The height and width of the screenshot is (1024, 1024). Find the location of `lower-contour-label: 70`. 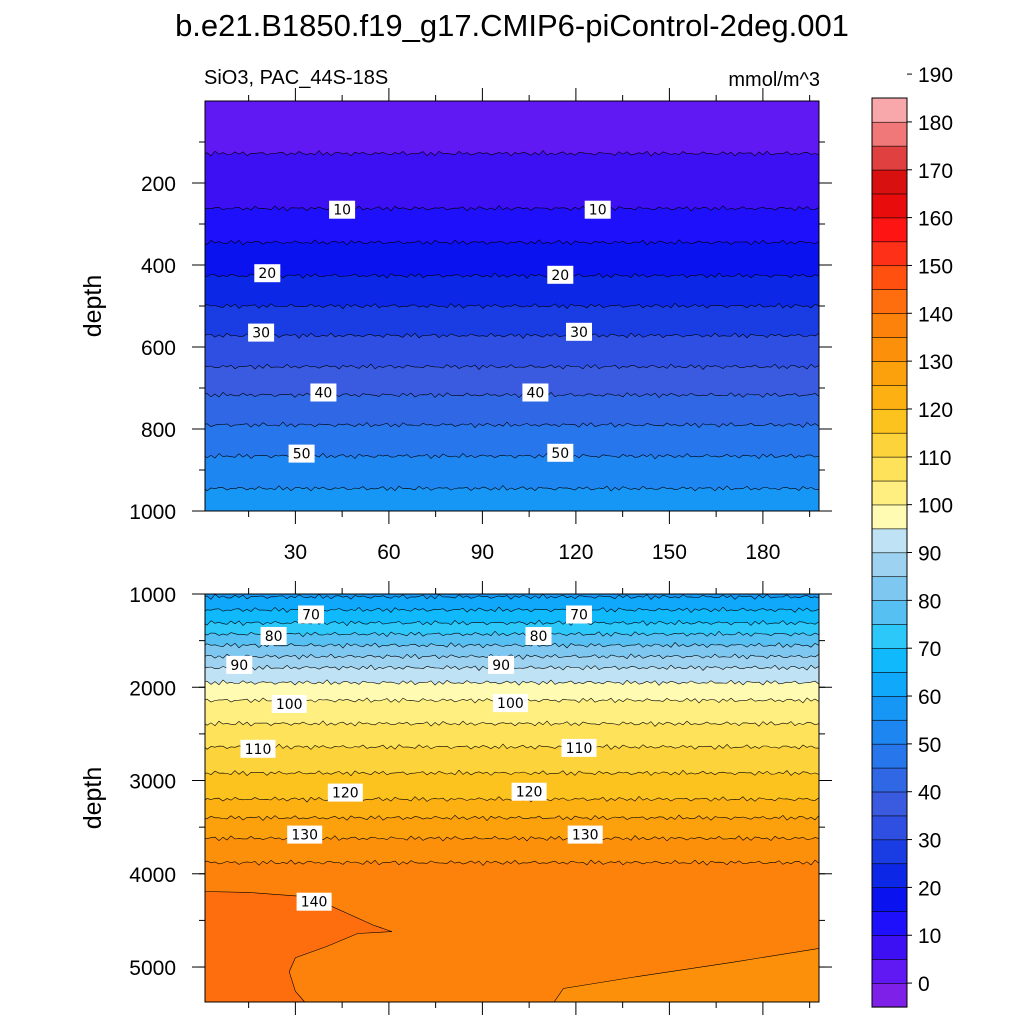

lower-contour-label: 70 is located at coordinates (579, 614).